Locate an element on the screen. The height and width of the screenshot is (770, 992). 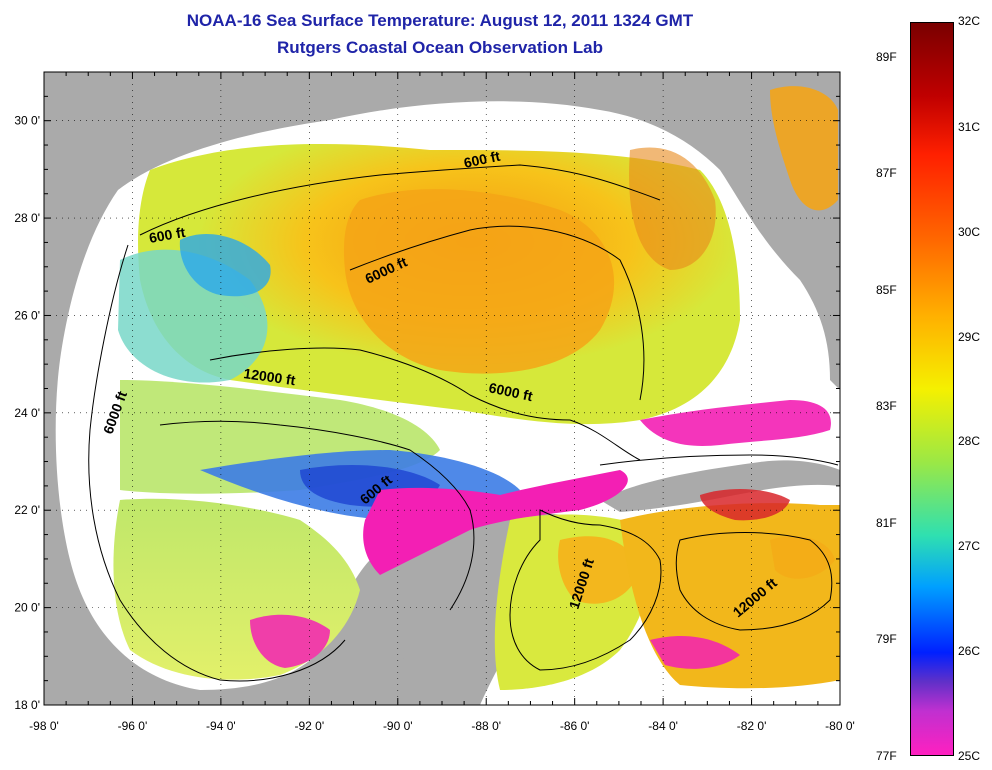
lon-tick-label: -88 0' is located at coordinates (486, 726).